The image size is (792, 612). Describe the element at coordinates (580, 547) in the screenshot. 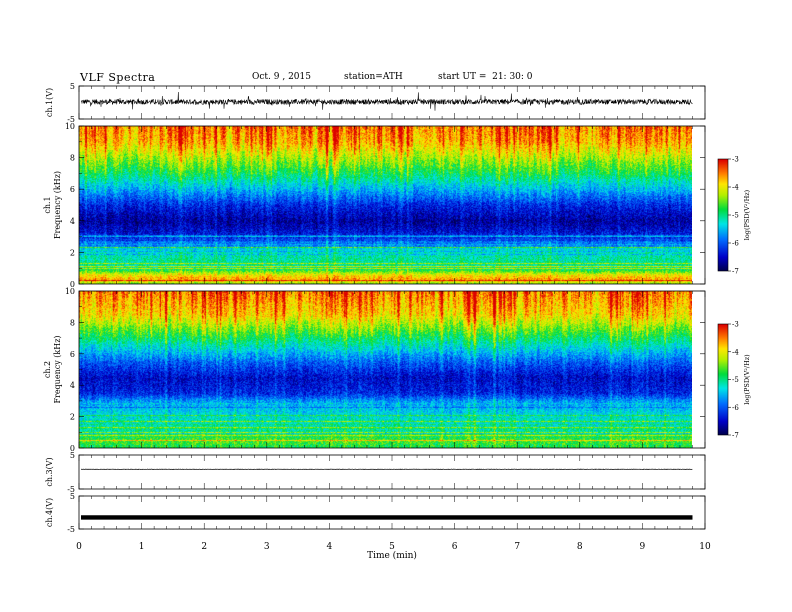

I see `x-tick-label: 8` at that location.